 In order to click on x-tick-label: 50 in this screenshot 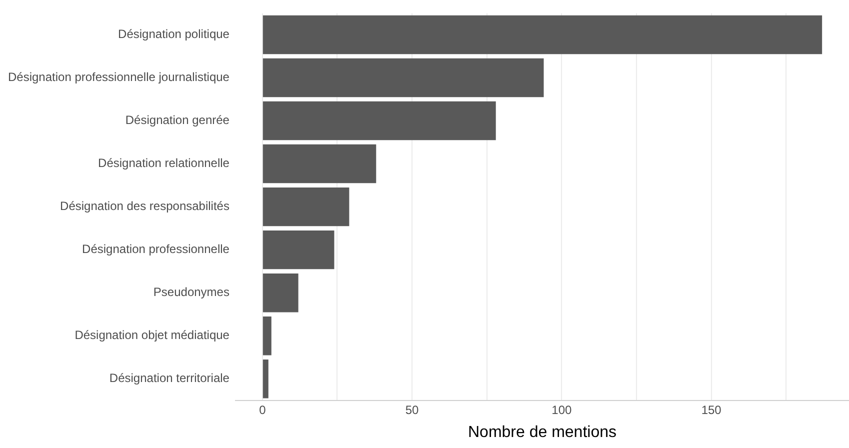, I will do `click(412, 409)`.